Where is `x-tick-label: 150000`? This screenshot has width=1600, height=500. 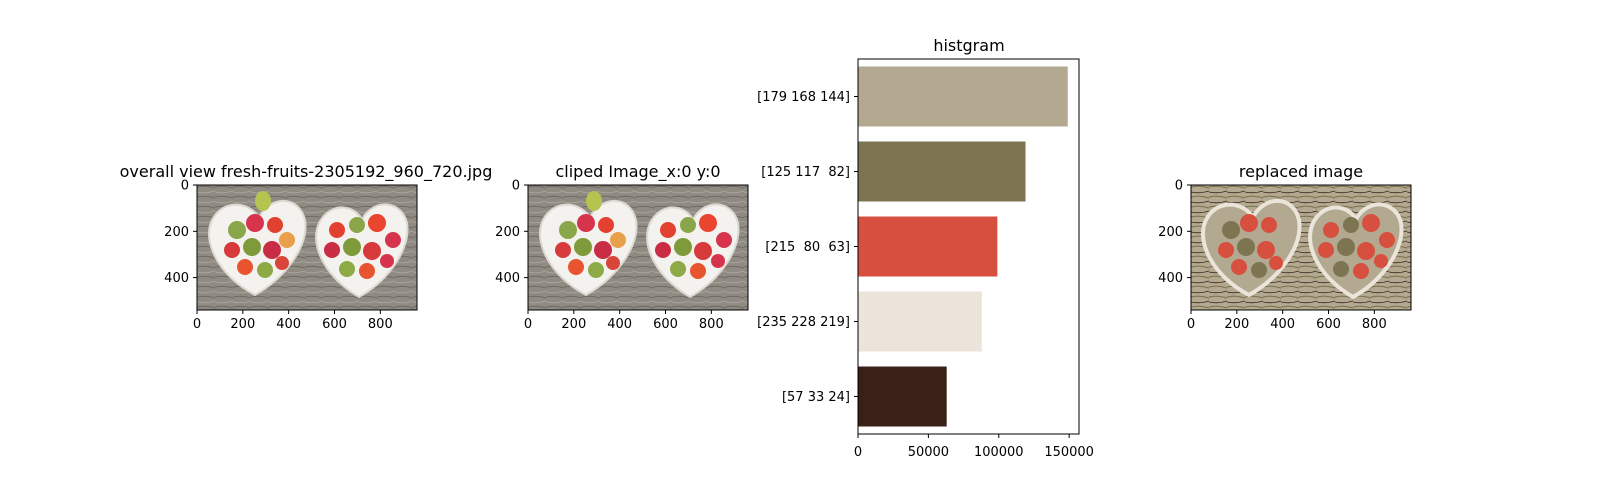
x-tick-label: 150000 is located at coordinates (1069, 452).